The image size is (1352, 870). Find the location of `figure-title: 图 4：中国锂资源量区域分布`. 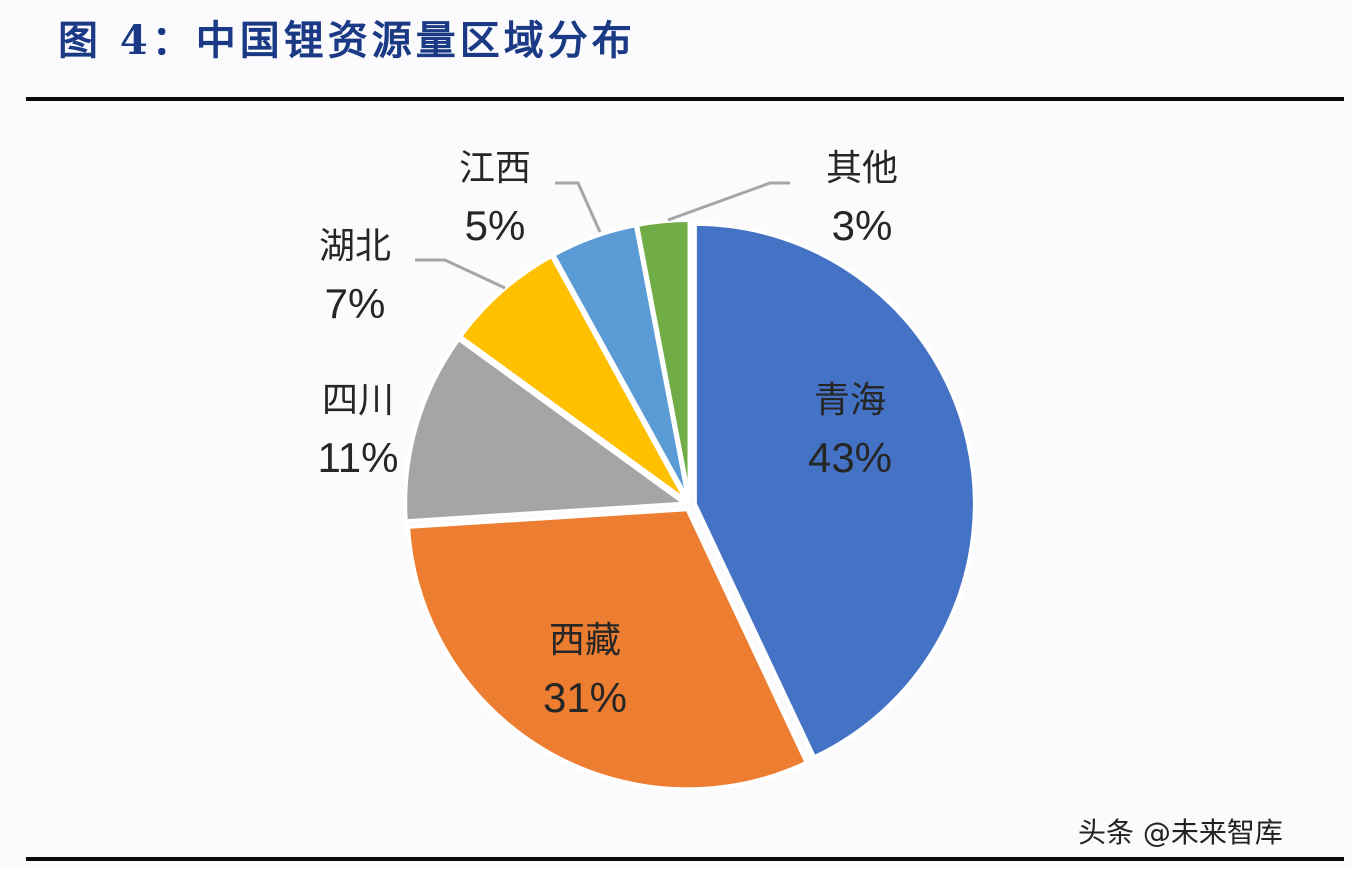

figure-title: 图 4：中国锂资源量区域分布 is located at coordinates (347, 40).